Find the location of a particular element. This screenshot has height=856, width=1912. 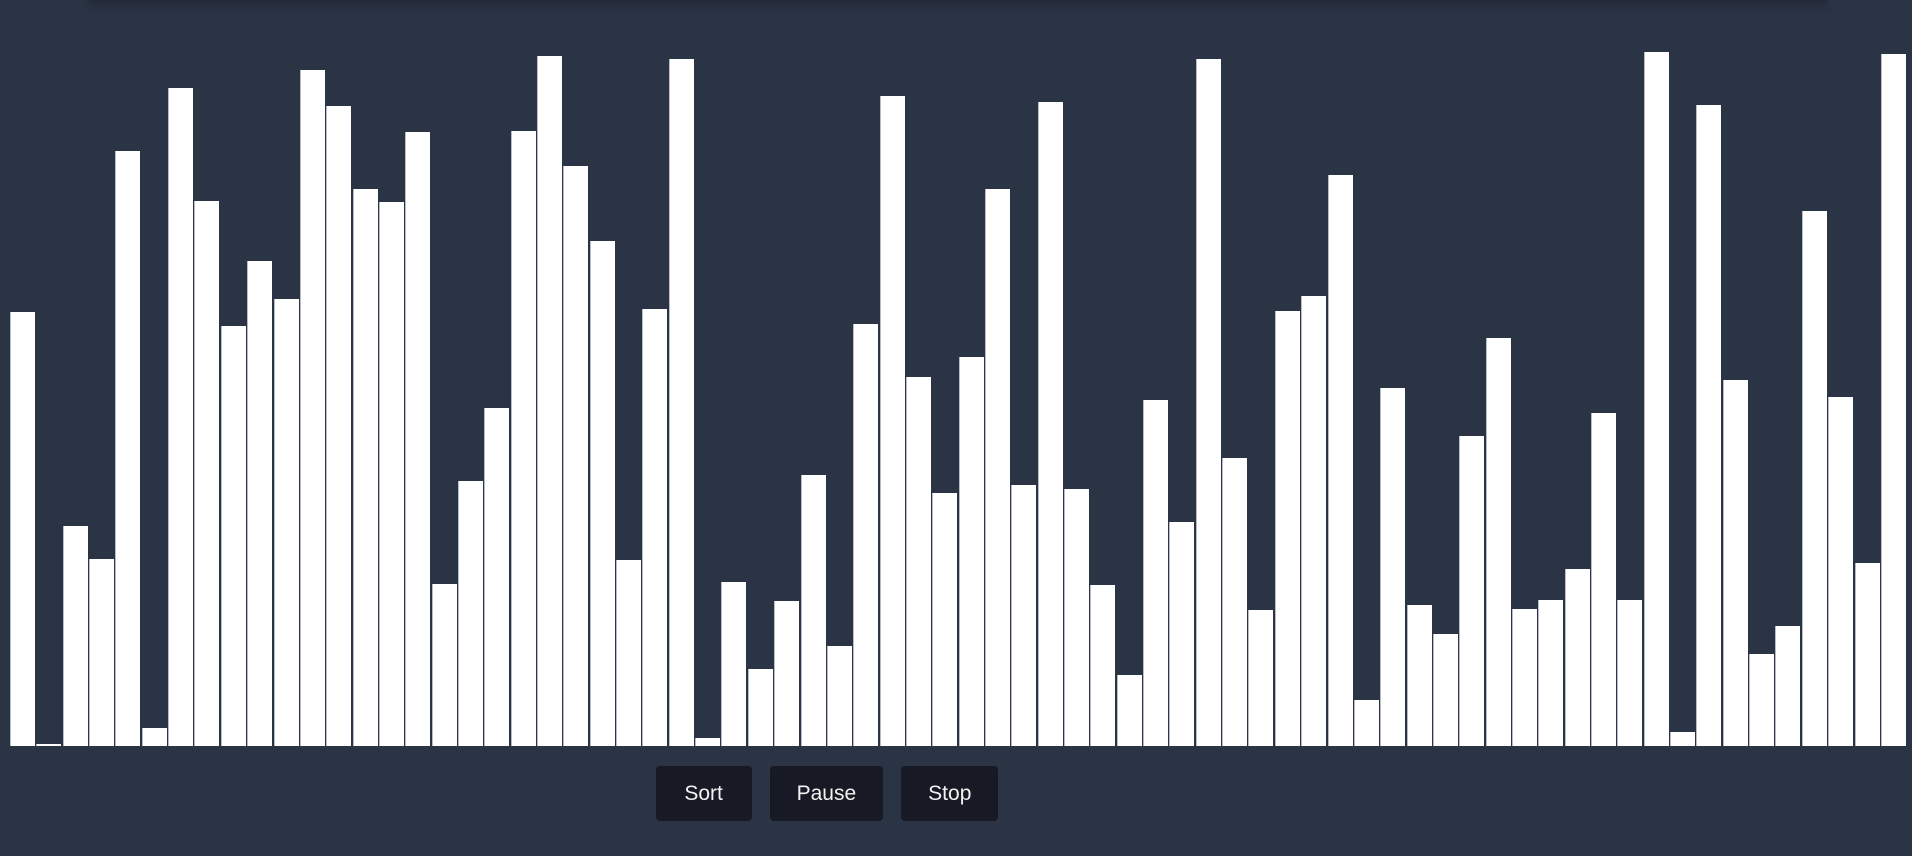

pause-button: Pause is located at coordinates (826, 793).